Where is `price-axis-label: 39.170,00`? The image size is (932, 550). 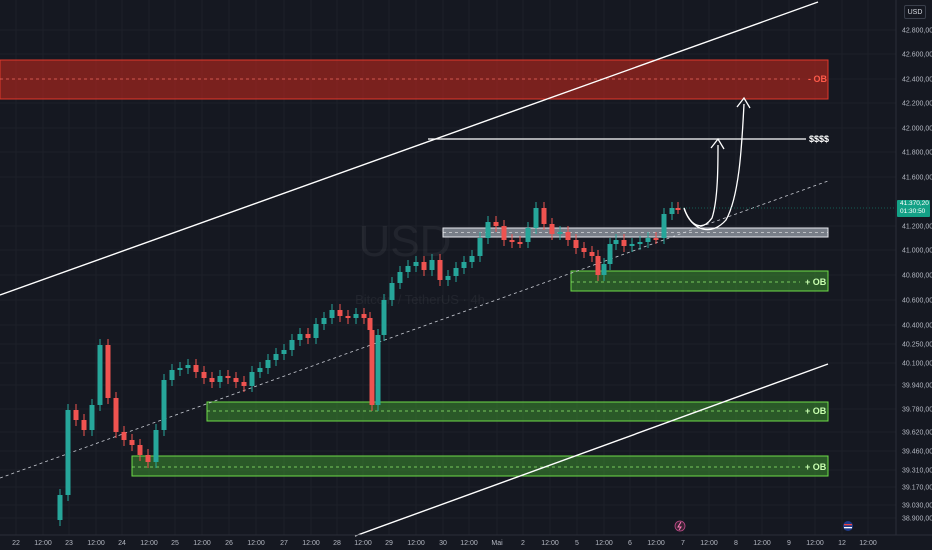
price-axis-label: 39.170,00 is located at coordinates (917, 488).